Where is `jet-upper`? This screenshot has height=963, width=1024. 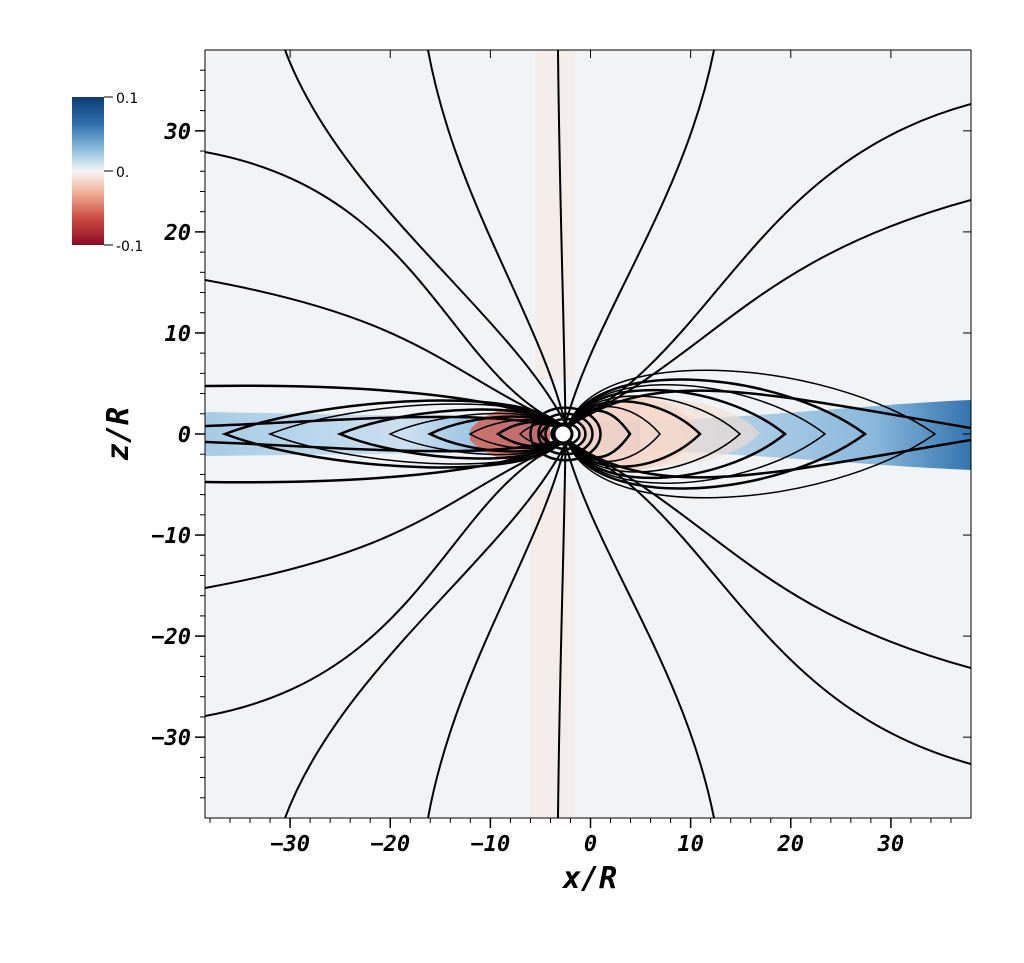 jet-upper is located at coordinates (555, 215).